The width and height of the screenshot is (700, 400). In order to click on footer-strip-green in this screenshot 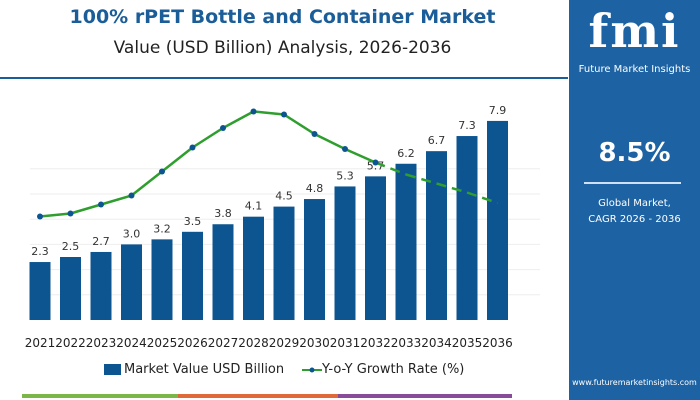, I will do `click(100, 396)`.